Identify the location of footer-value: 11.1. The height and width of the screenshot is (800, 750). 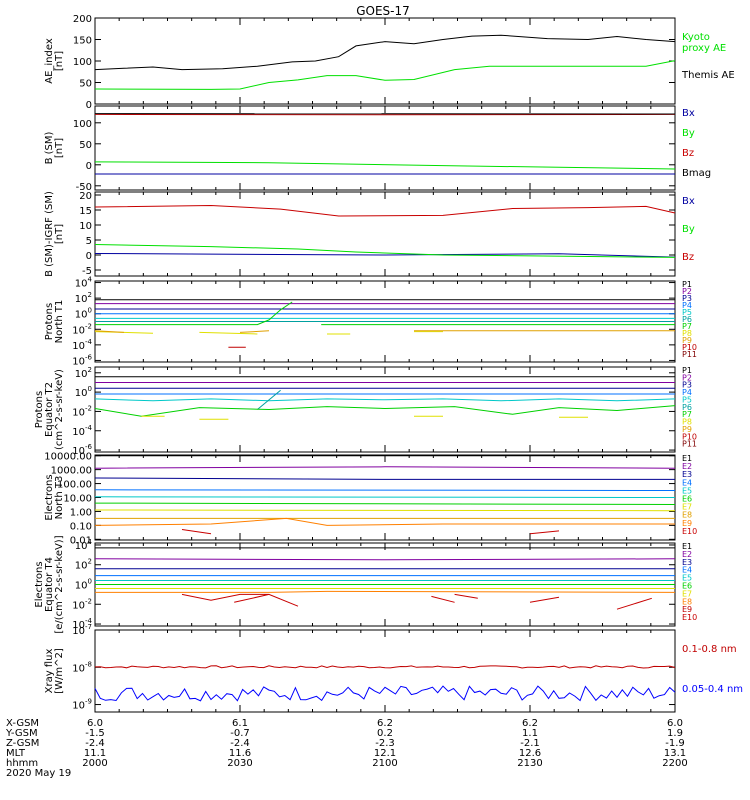
(95, 753).